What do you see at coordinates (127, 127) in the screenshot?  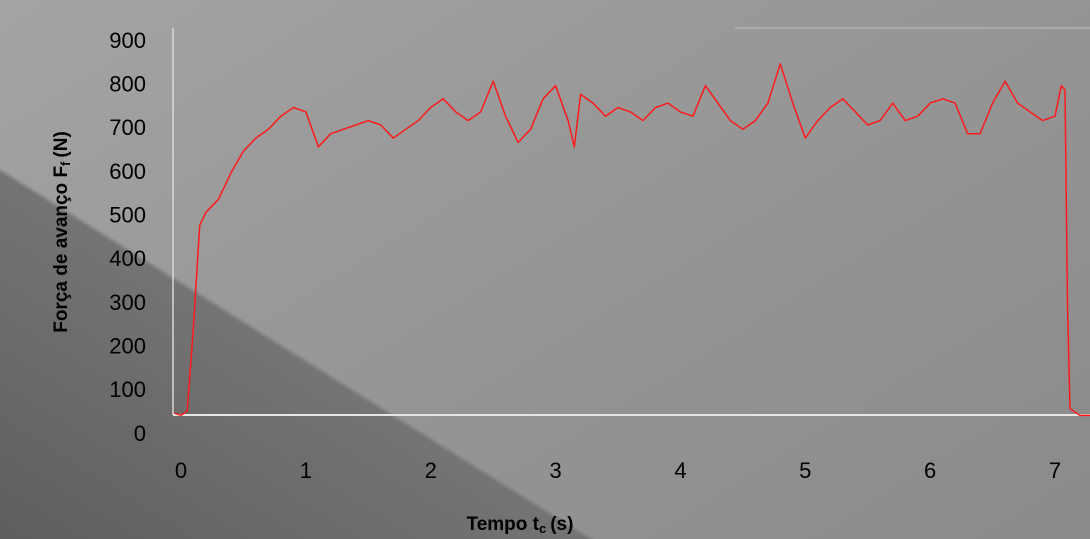 I see `y-tick-label: 700` at bounding box center [127, 127].